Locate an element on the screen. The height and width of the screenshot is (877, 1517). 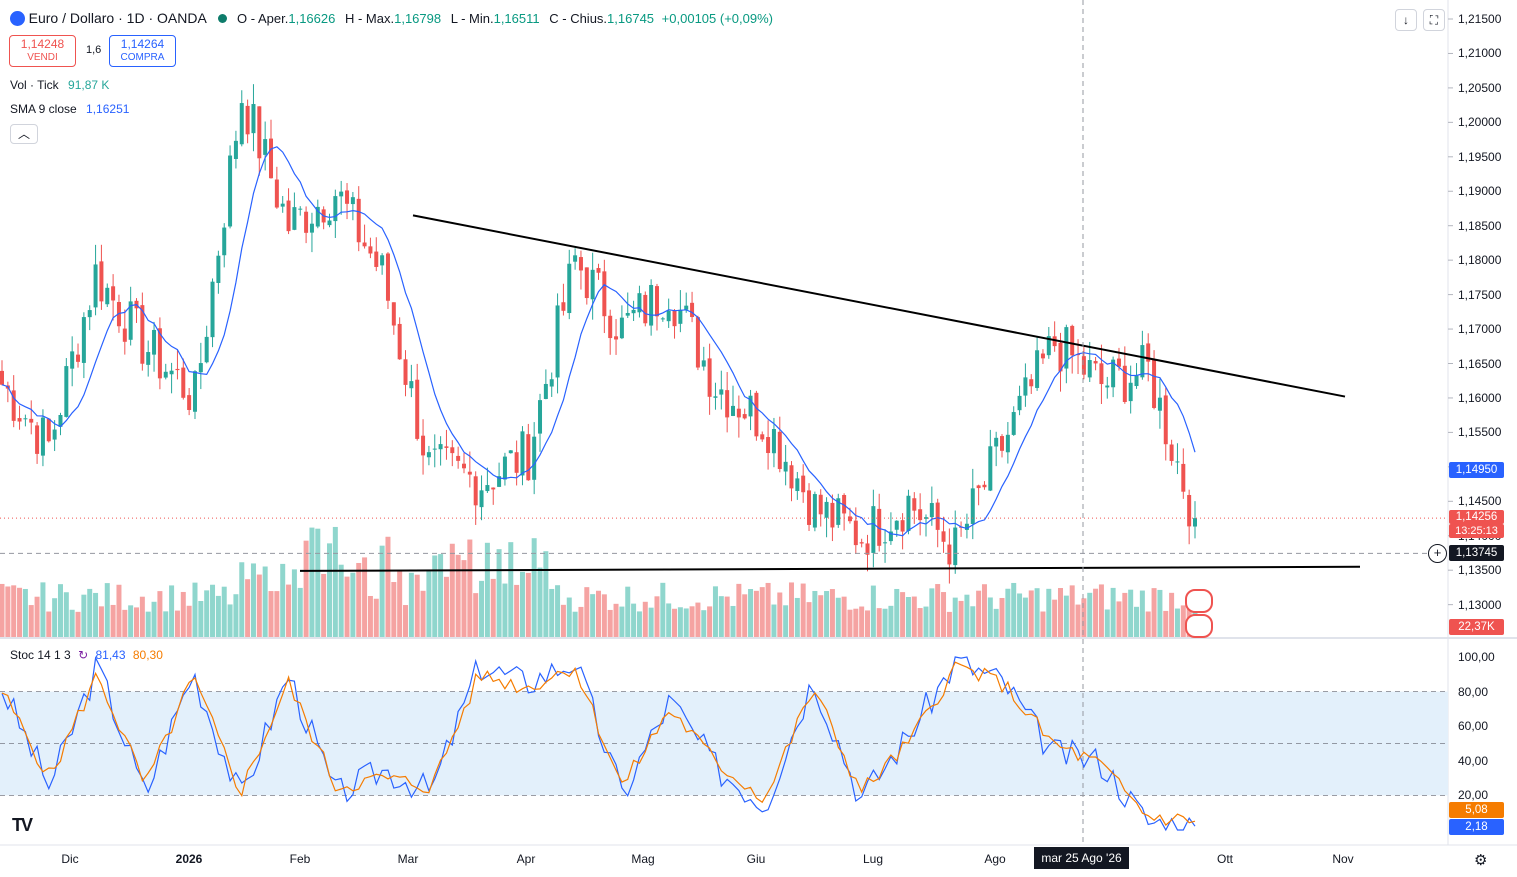
buy-label: COMPRA is located at coordinates (142, 57).